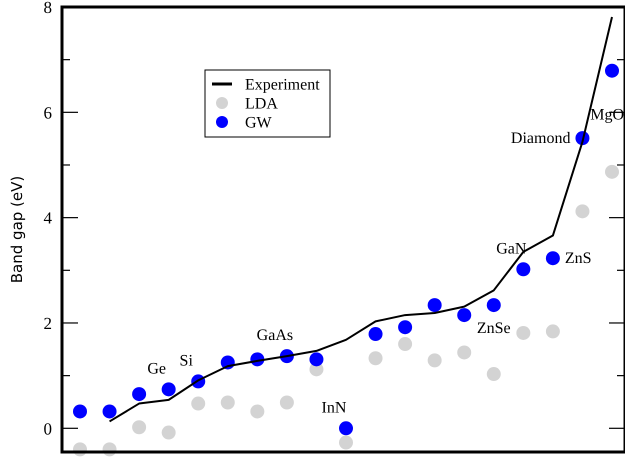 Image resolution: width=625 pixels, height=459 pixels. I want to click on annotation: ZnSe, so click(493, 329).